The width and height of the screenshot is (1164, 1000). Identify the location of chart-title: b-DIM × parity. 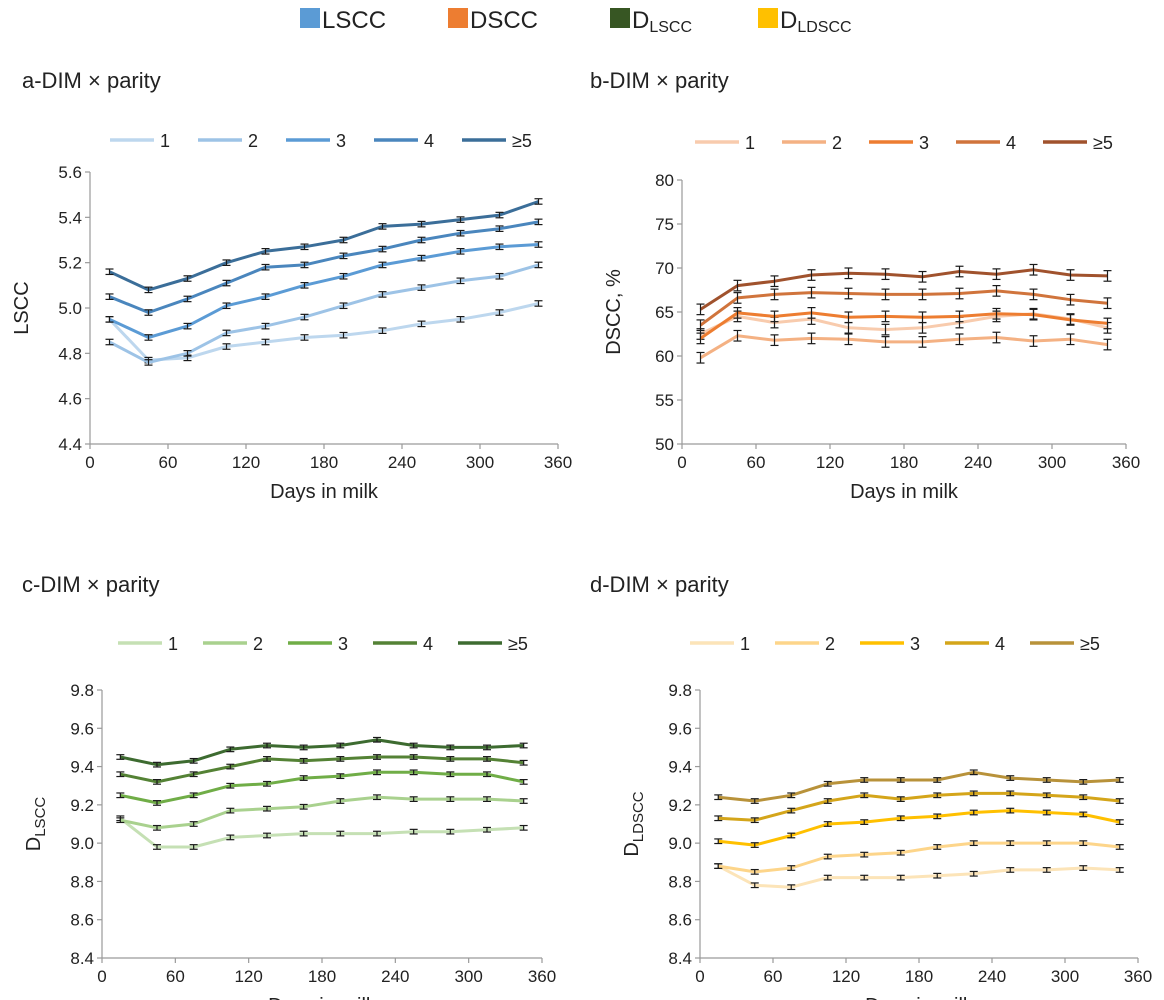
(659, 80).